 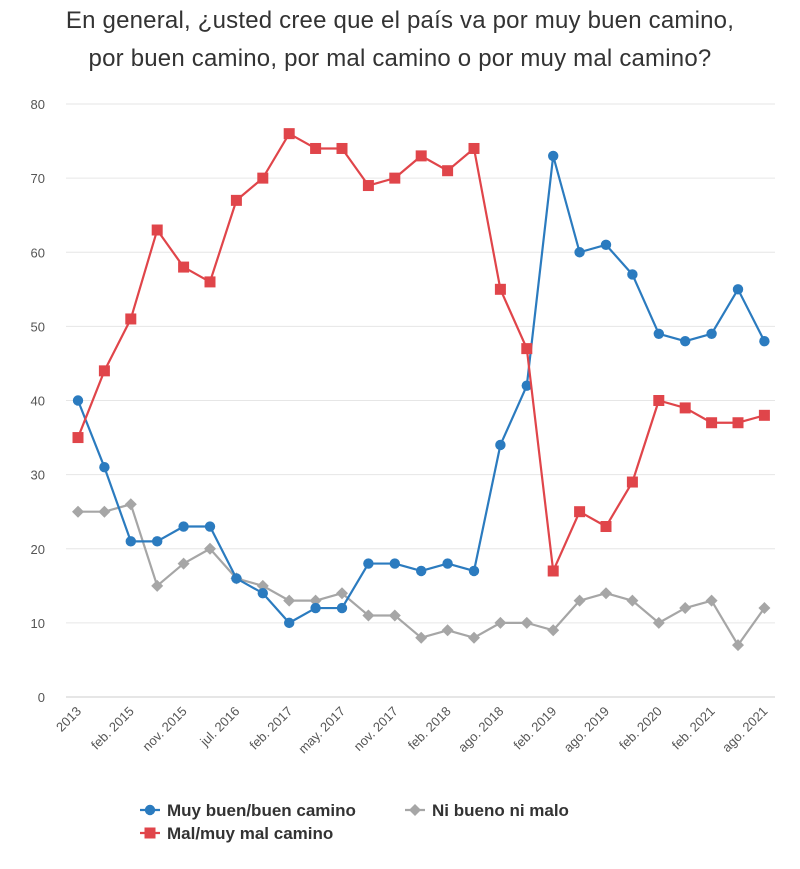 I want to click on legend-label: Muy buen/buen camino, so click(x=261, y=810).